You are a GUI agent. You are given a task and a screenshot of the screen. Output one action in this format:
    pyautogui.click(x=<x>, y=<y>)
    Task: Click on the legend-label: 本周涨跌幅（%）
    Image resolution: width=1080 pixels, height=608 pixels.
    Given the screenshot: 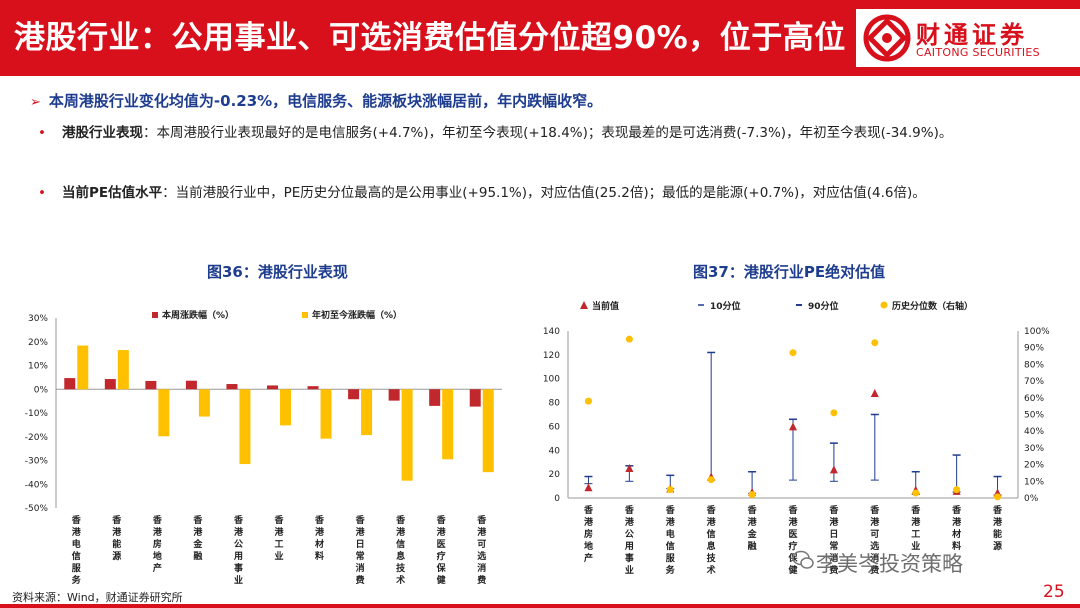 What is the action you would take?
    pyautogui.click(x=198, y=315)
    